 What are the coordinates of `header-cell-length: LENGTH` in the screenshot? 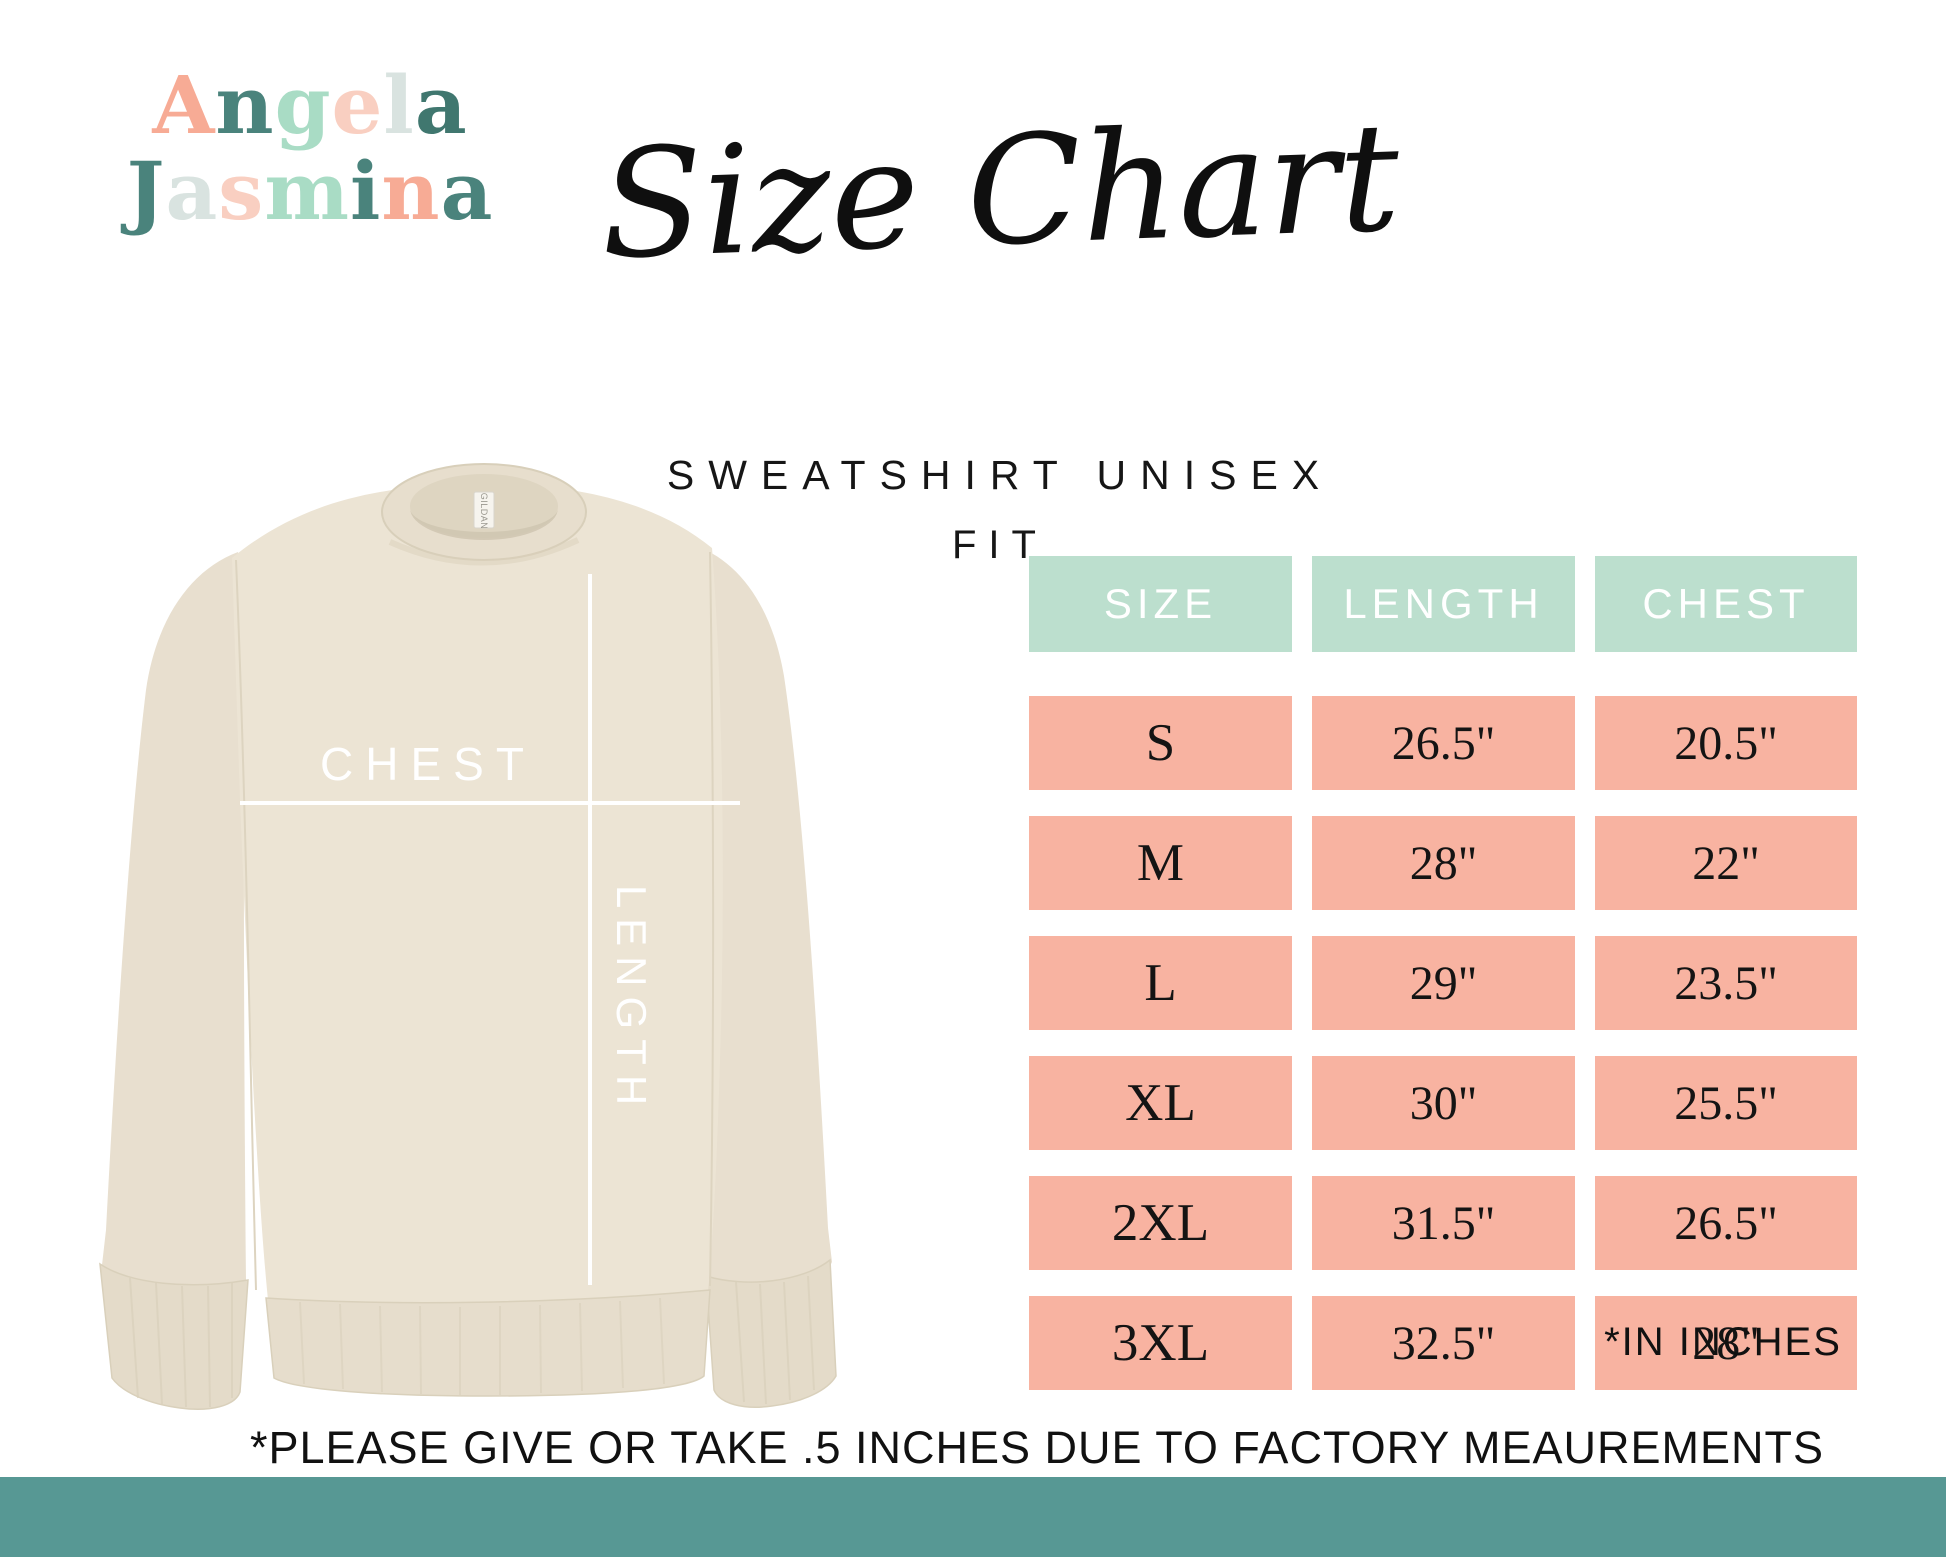 It's located at (1443, 604).